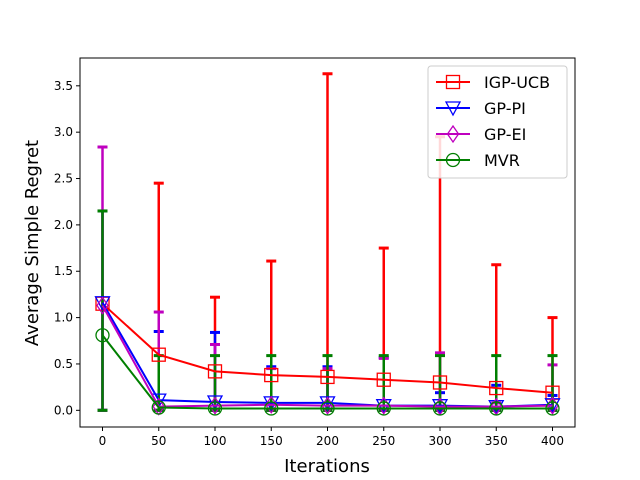  Describe the element at coordinates (505, 134) in the screenshot. I see `legend-label: GP-EI` at that location.